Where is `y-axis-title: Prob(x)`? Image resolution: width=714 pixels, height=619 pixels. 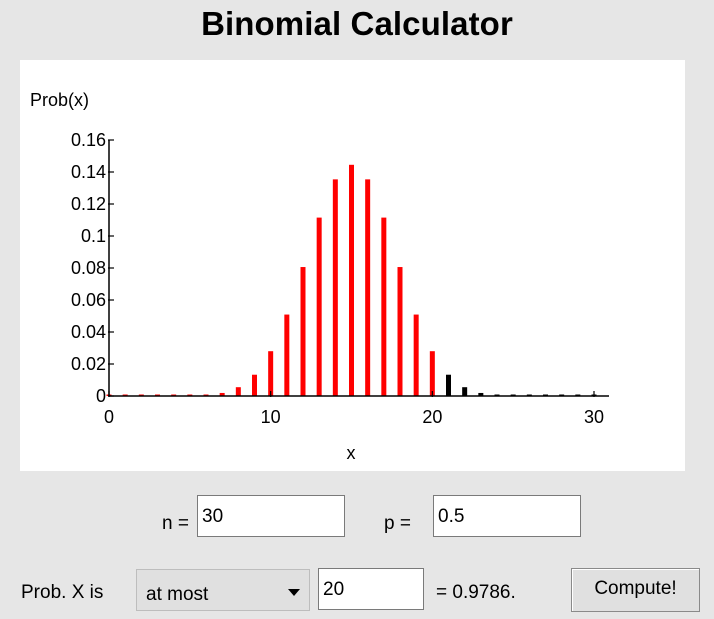
y-axis-title: Prob(x) is located at coordinates (59, 100).